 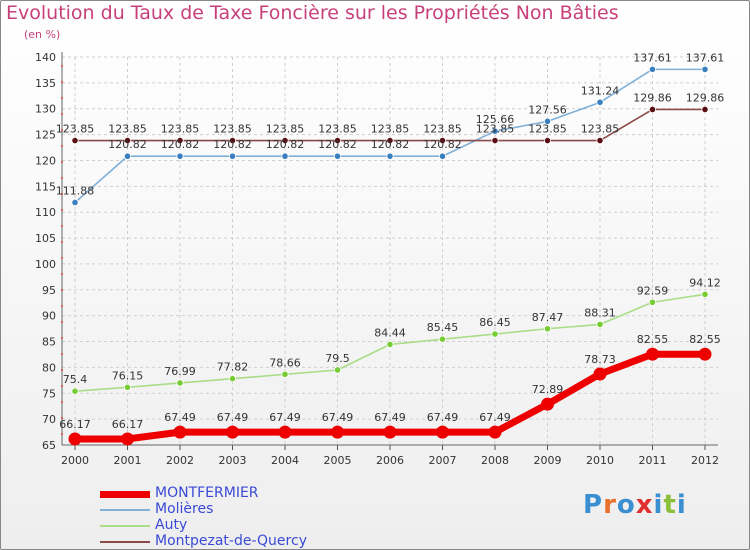 What do you see at coordinates (670, 505) in the screenshot?
I see `logo-letter: t` at bounding box center [670, 505].